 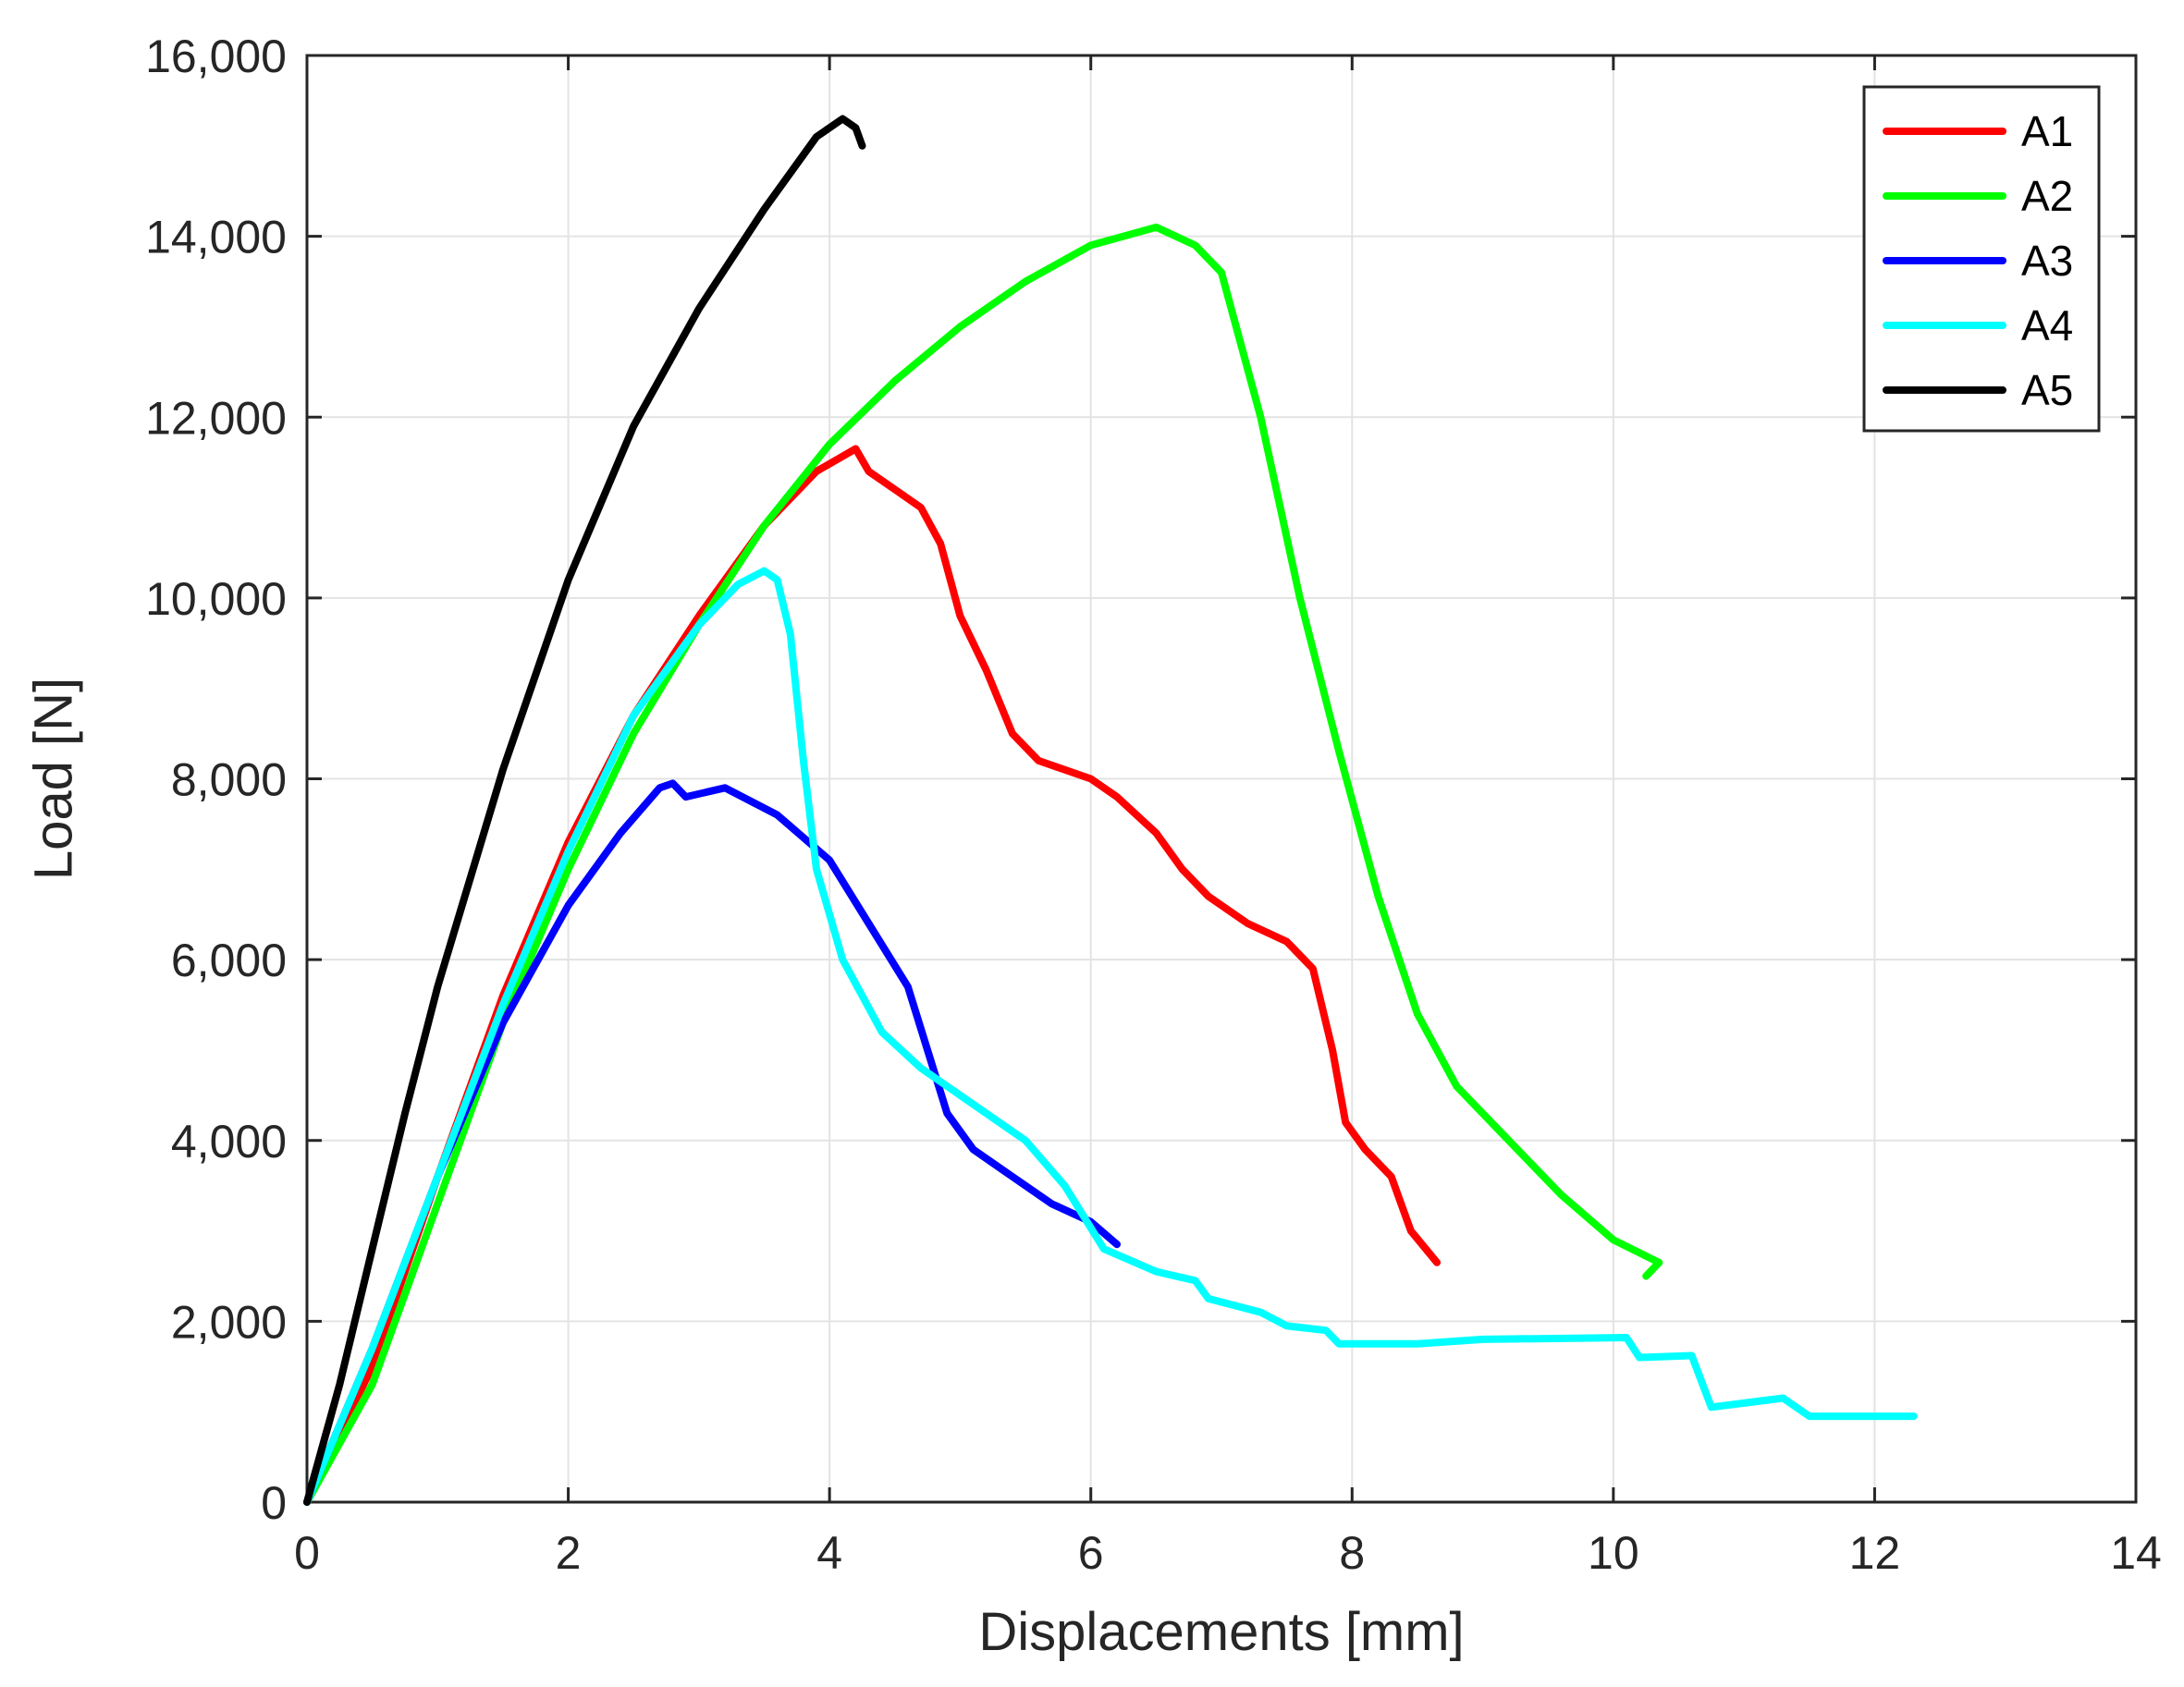 What do you see at coordinates (53, 779) in the screenshot?
I see `y-axis-label: Load [N]` at bounding box center [53, 779].